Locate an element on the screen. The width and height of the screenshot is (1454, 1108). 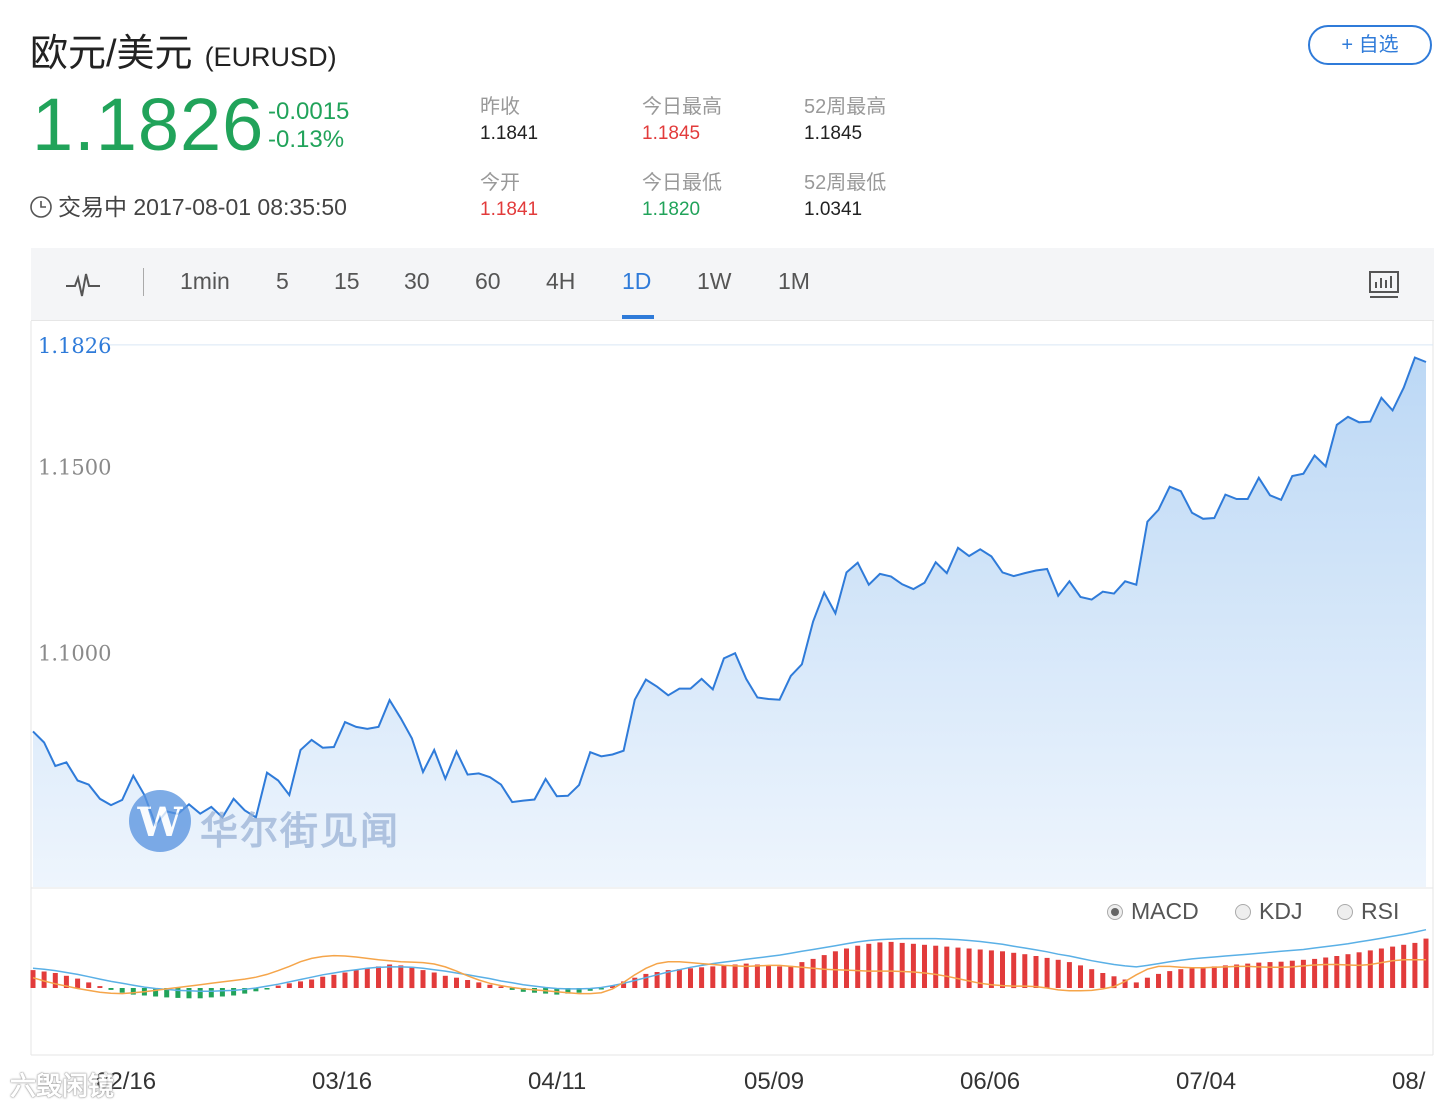
pair-symbol: (EURUSD) is located at coordinates (270, 57).